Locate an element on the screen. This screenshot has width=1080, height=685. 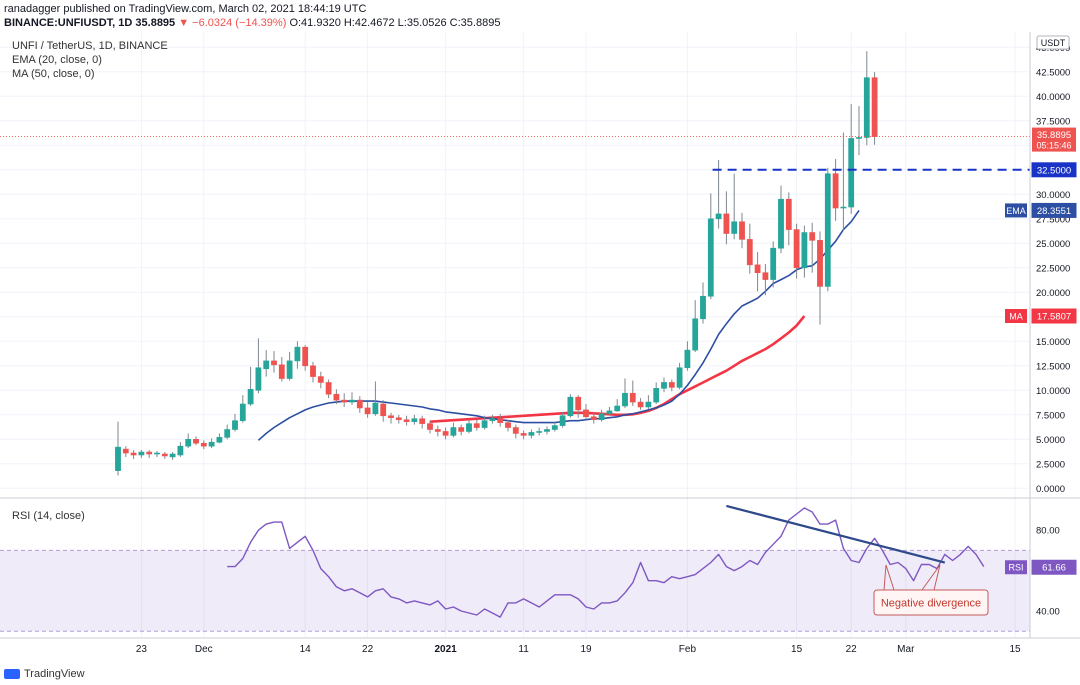
ma-badge-label: MA is located at coordinates (1016, 317).